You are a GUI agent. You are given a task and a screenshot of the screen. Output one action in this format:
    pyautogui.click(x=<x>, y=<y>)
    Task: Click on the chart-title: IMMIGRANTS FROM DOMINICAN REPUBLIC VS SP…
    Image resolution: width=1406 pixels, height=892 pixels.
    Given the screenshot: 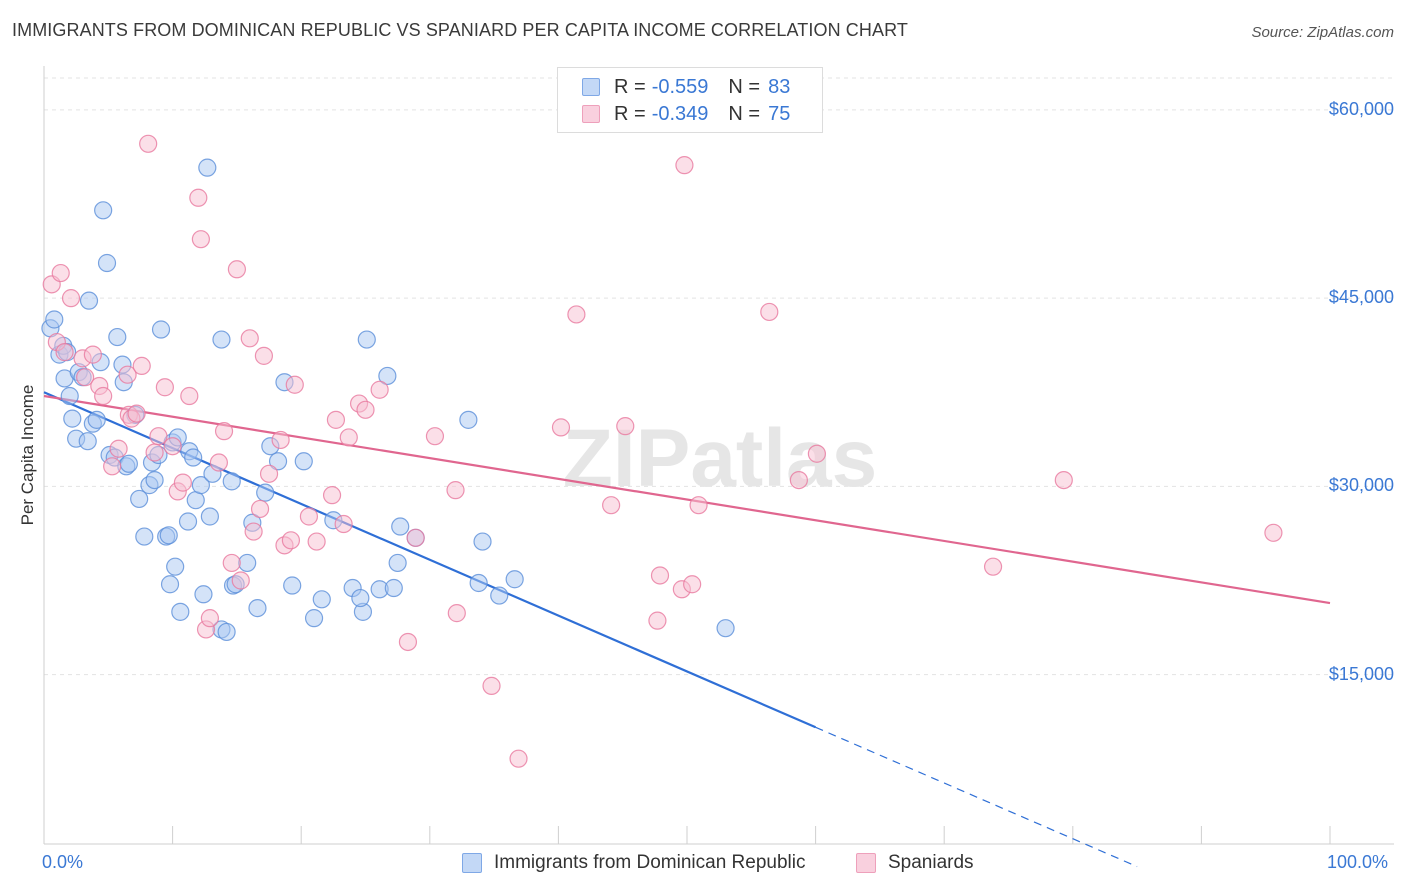 What is the action you would take?
    pyautogui.click(x=460, y=30)
    